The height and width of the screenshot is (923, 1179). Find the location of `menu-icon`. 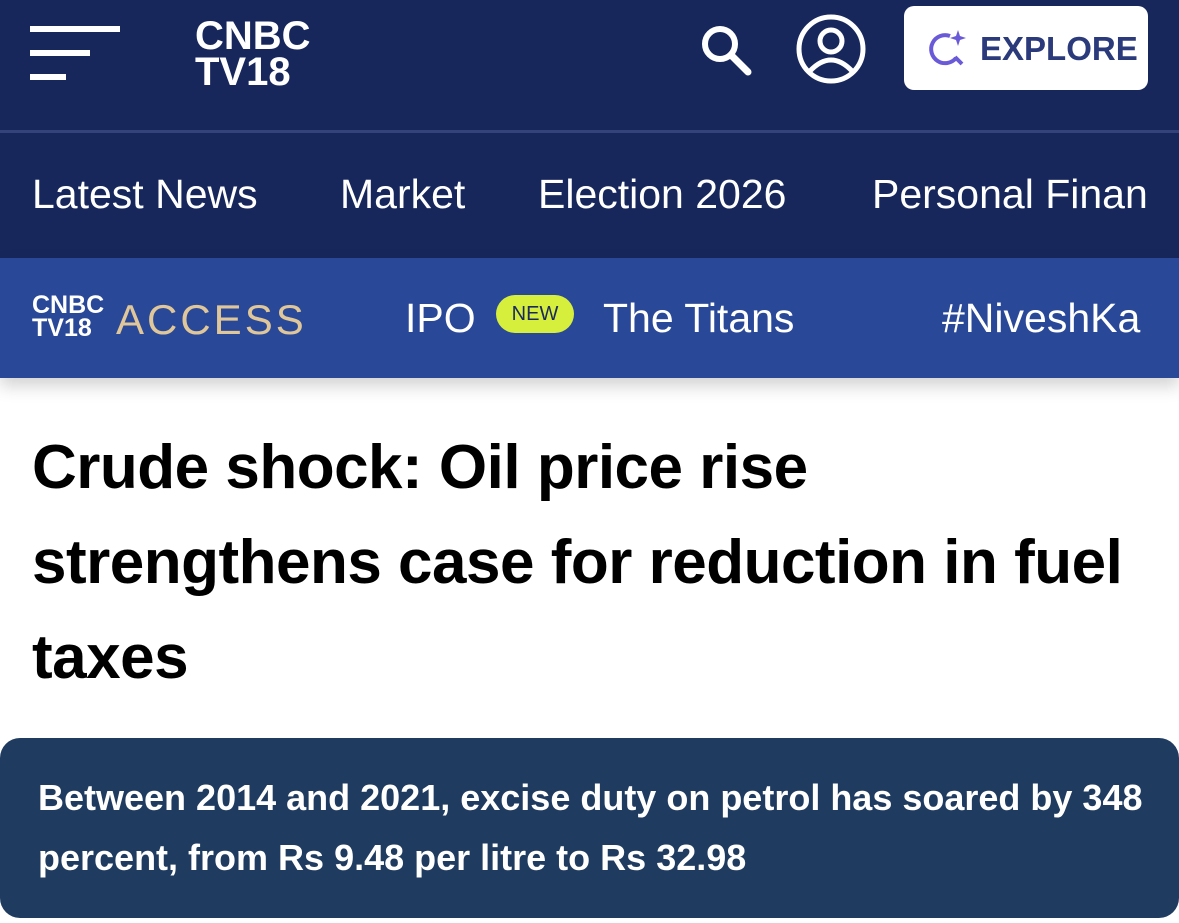

menu-icon is located at coordinates (90, 70).